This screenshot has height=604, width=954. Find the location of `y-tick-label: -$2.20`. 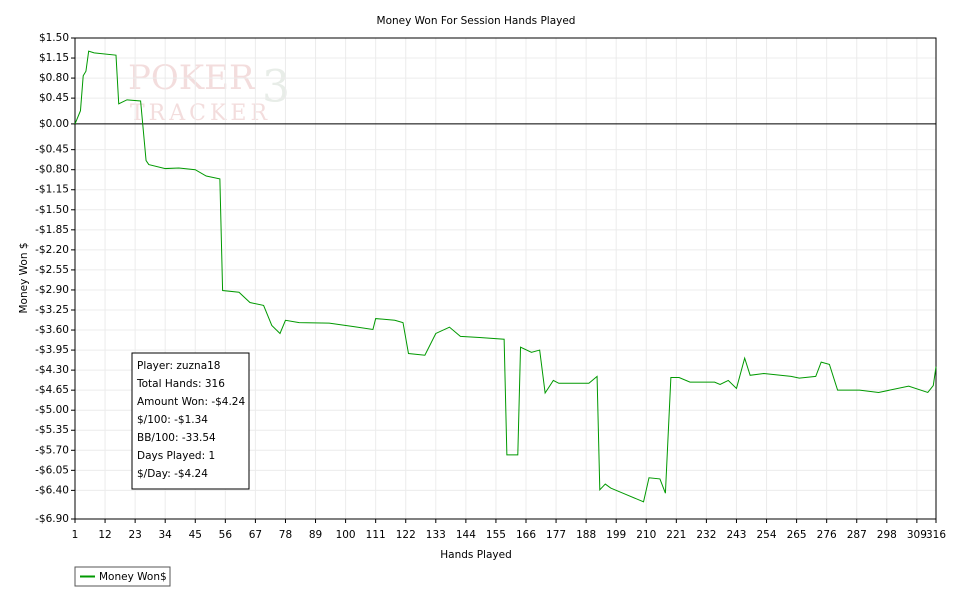

y-tick-label: -$2.20 is located at coordinates (52, 250).